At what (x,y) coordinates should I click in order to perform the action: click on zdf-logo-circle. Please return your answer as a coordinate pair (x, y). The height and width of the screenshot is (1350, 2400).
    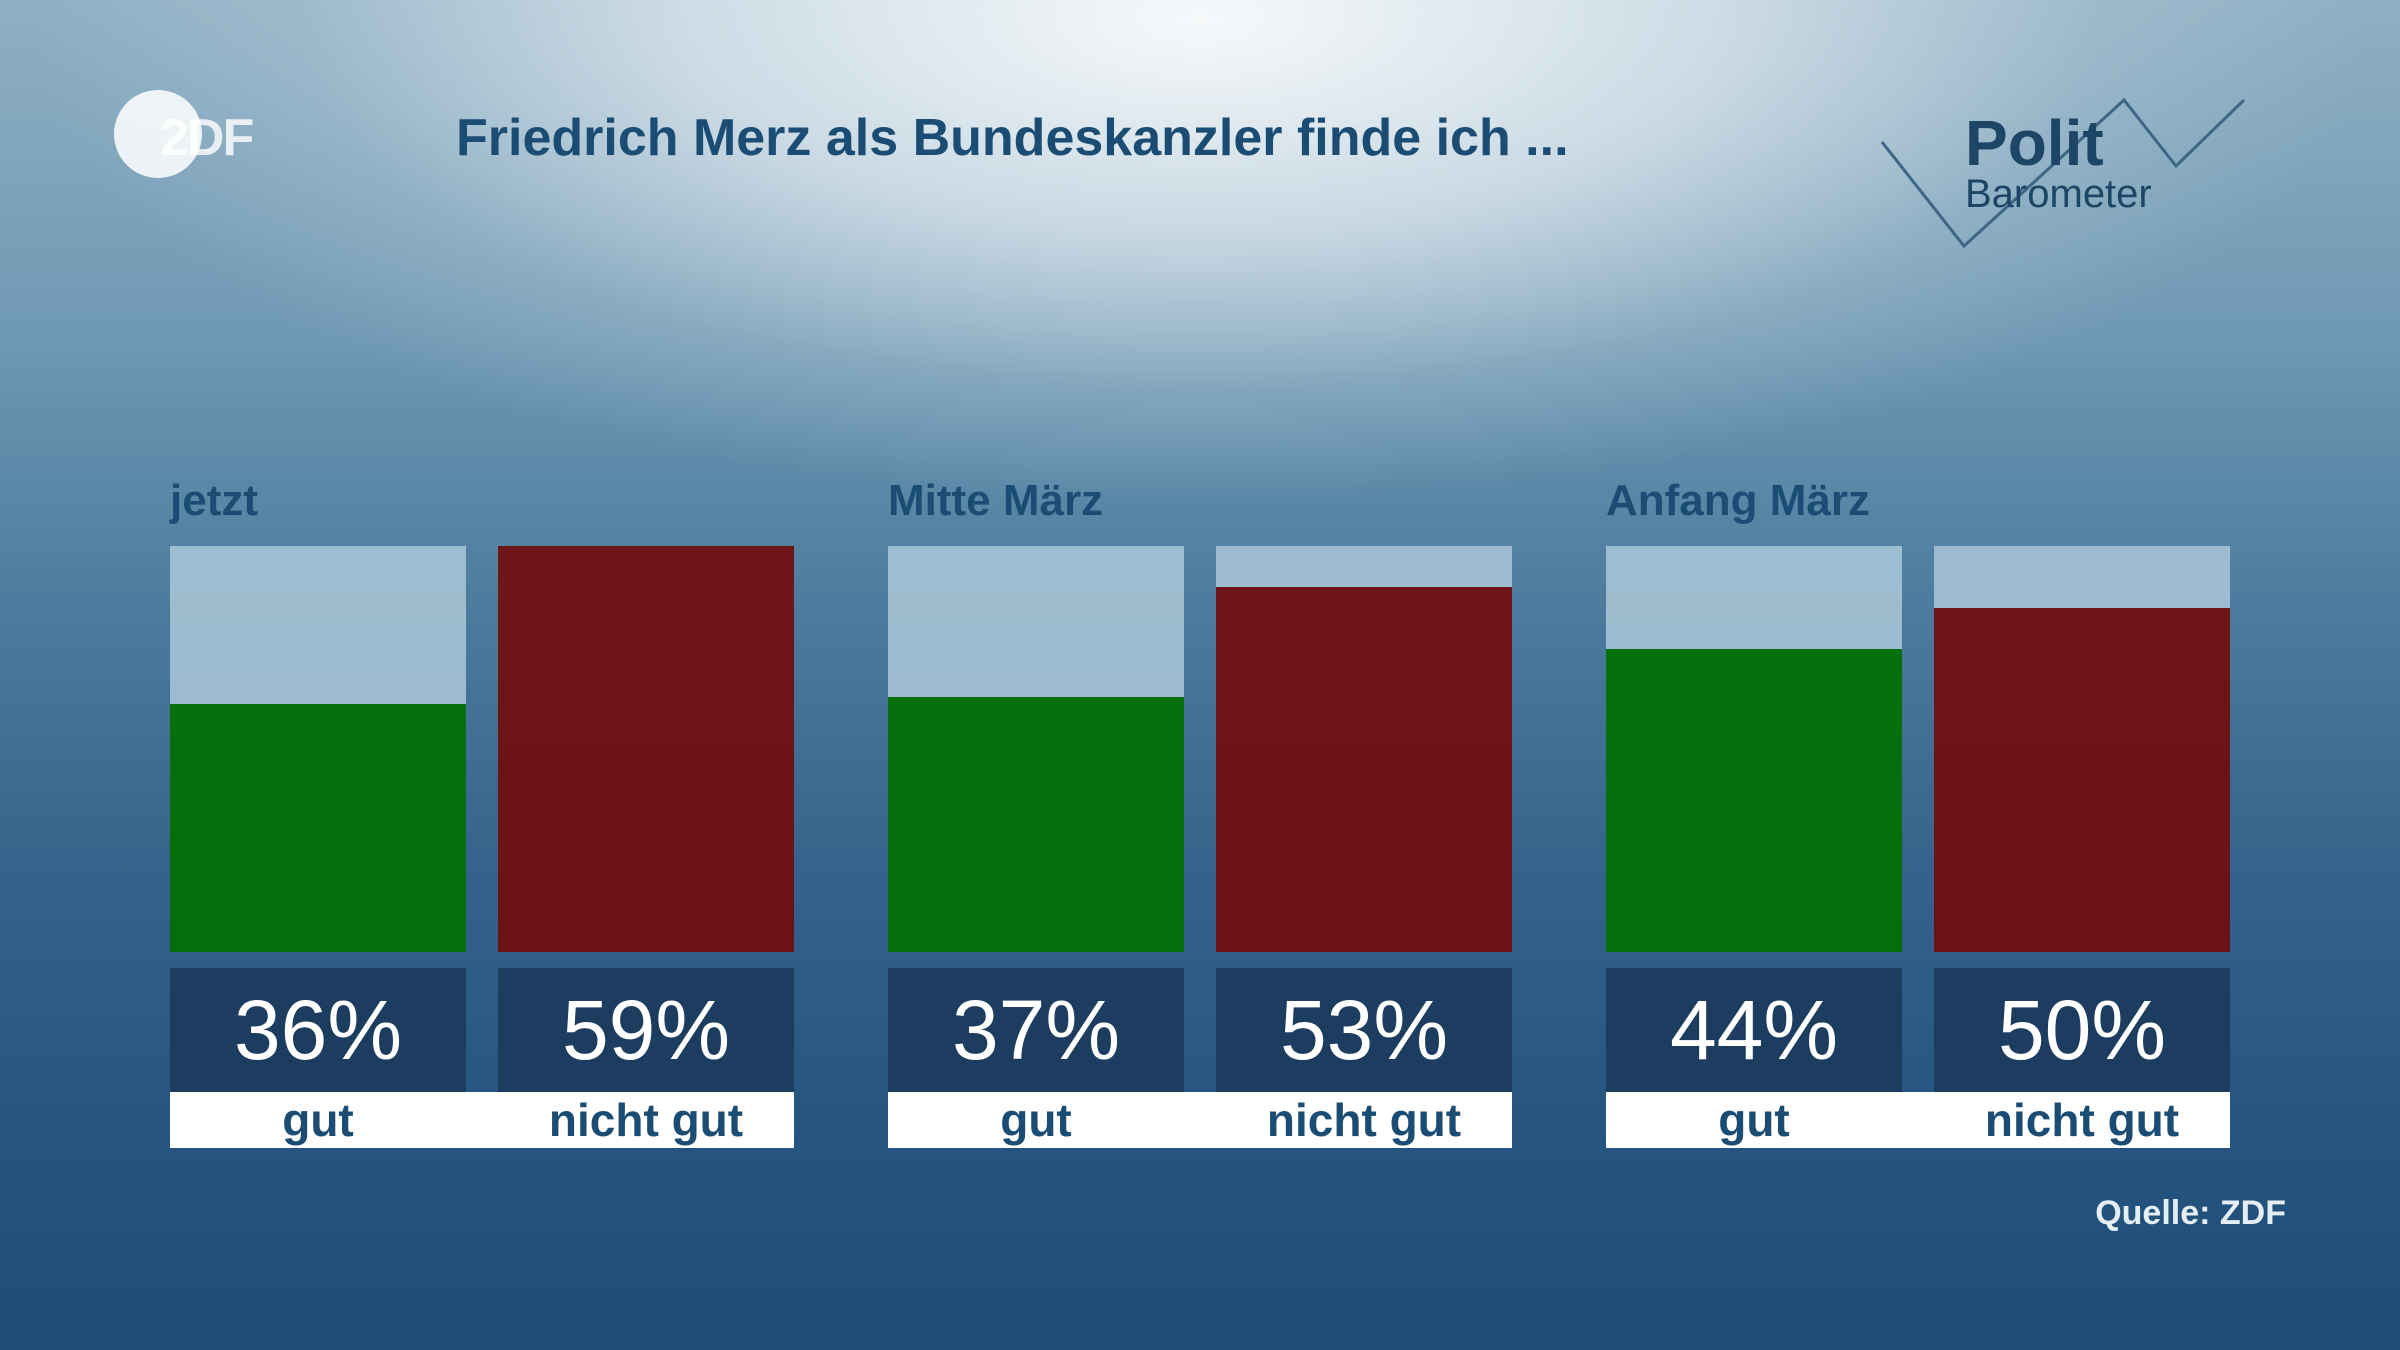
    Looking at the image, I should click on (158, 134).